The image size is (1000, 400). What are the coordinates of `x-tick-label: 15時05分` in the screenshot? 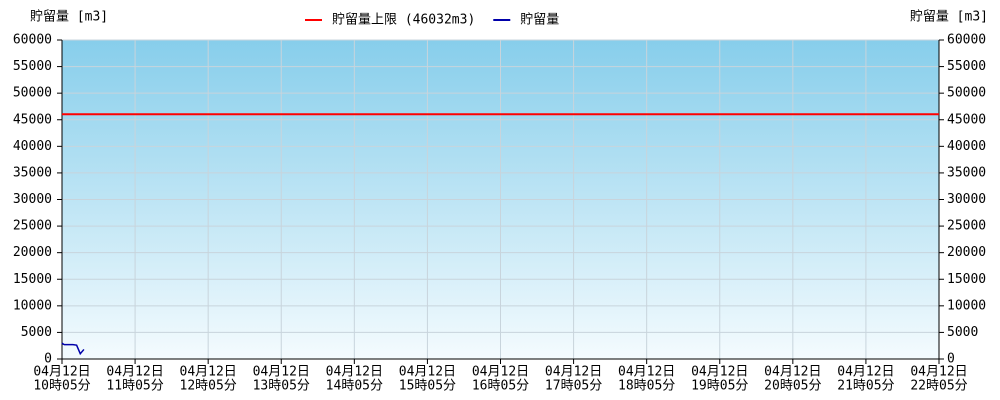 It's located at (427, 386).